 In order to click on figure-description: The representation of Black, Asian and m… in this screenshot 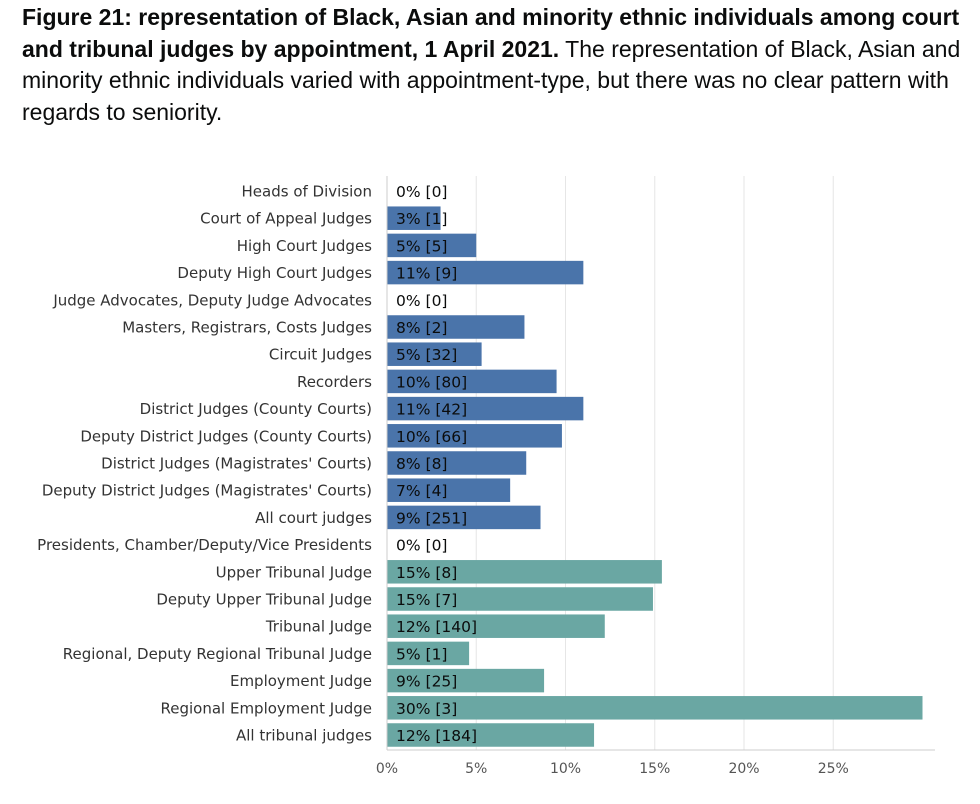, I will do `click(491, 80)`.